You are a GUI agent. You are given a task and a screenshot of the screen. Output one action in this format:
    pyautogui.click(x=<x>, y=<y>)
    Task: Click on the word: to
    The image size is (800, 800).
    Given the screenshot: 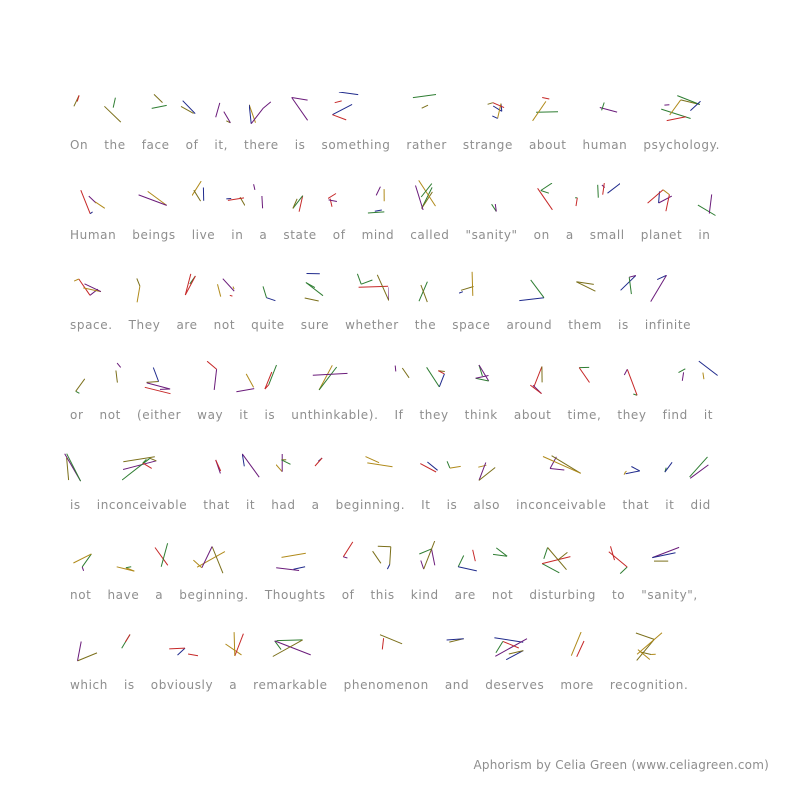 What is the action you would take?
    pyautogui.click(x=618, y=595)
    